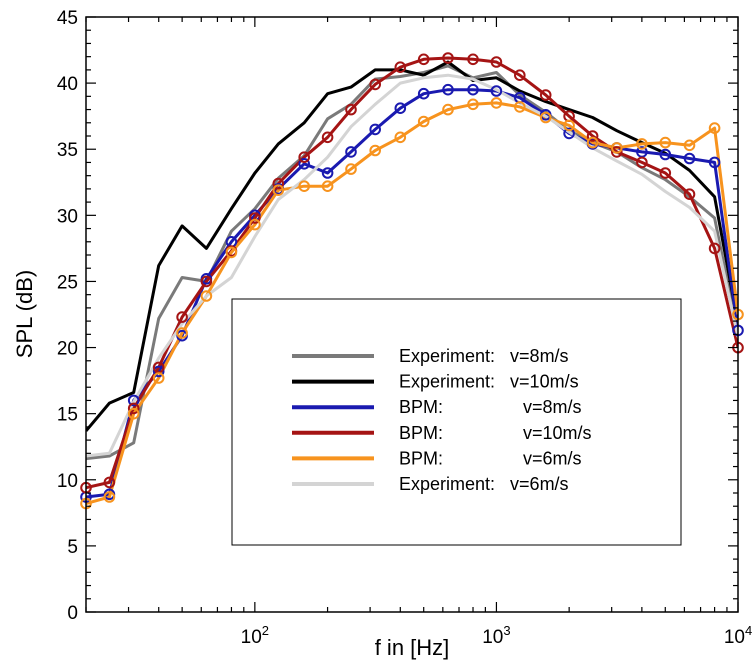 This screenshot has height=667, width=753. Describe the element at coordinates (484, 356) in the screenshot. I see `legend-label: Experiment: v=8m/s` at that location.